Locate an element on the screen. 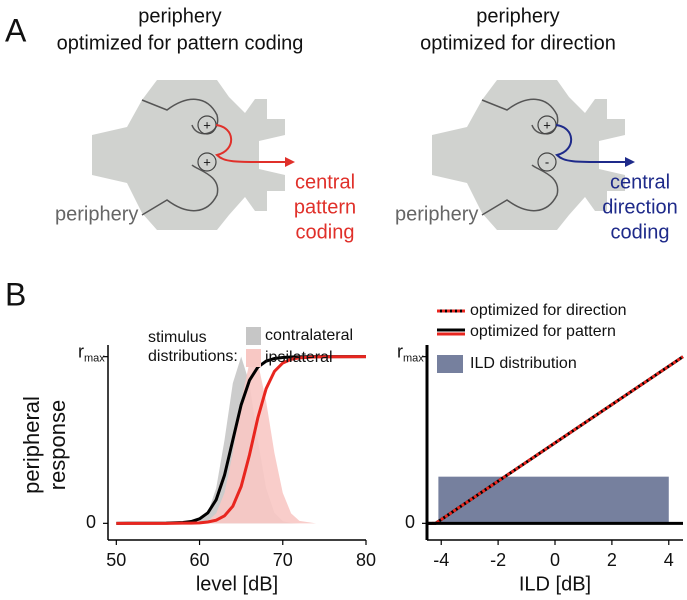 This screenshot has height=600, width=687. y-axis-label: response is located at coordinates (57, 445).